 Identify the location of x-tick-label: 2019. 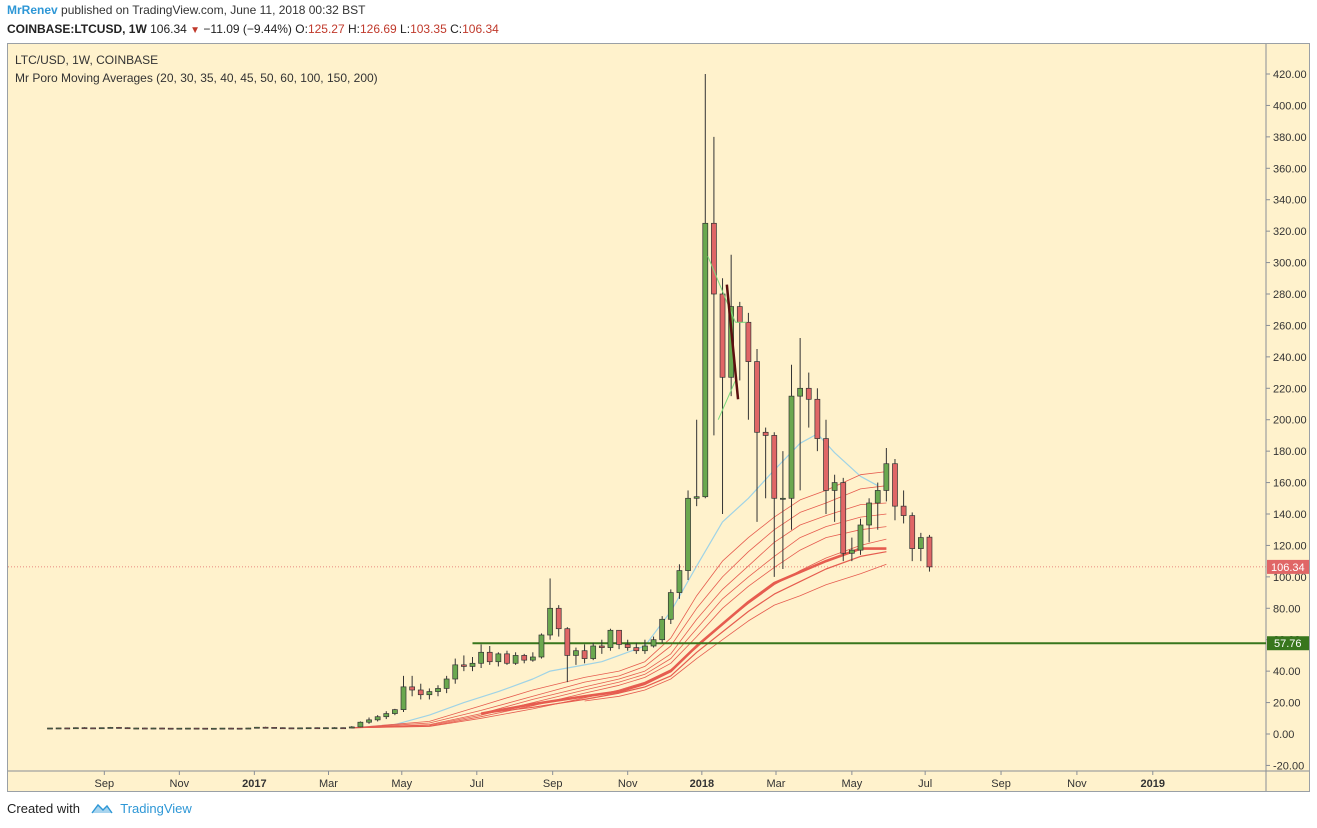
(1153, 784).